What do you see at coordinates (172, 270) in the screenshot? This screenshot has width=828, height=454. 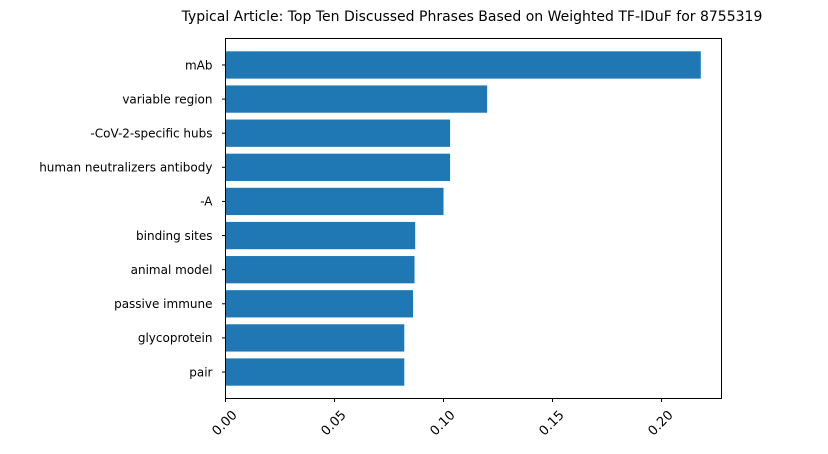 I see `y-tick-label: animal model` at bounding box center [172, 270].